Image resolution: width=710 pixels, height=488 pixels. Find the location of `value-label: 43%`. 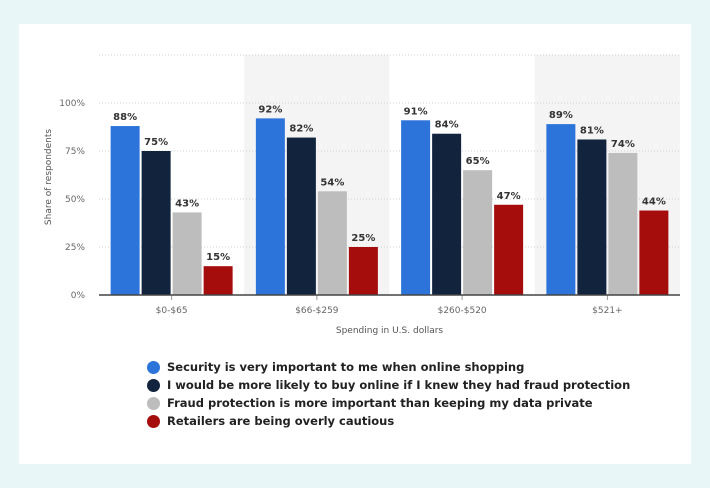

value-label: 43% is located at coordinates (187, 203).